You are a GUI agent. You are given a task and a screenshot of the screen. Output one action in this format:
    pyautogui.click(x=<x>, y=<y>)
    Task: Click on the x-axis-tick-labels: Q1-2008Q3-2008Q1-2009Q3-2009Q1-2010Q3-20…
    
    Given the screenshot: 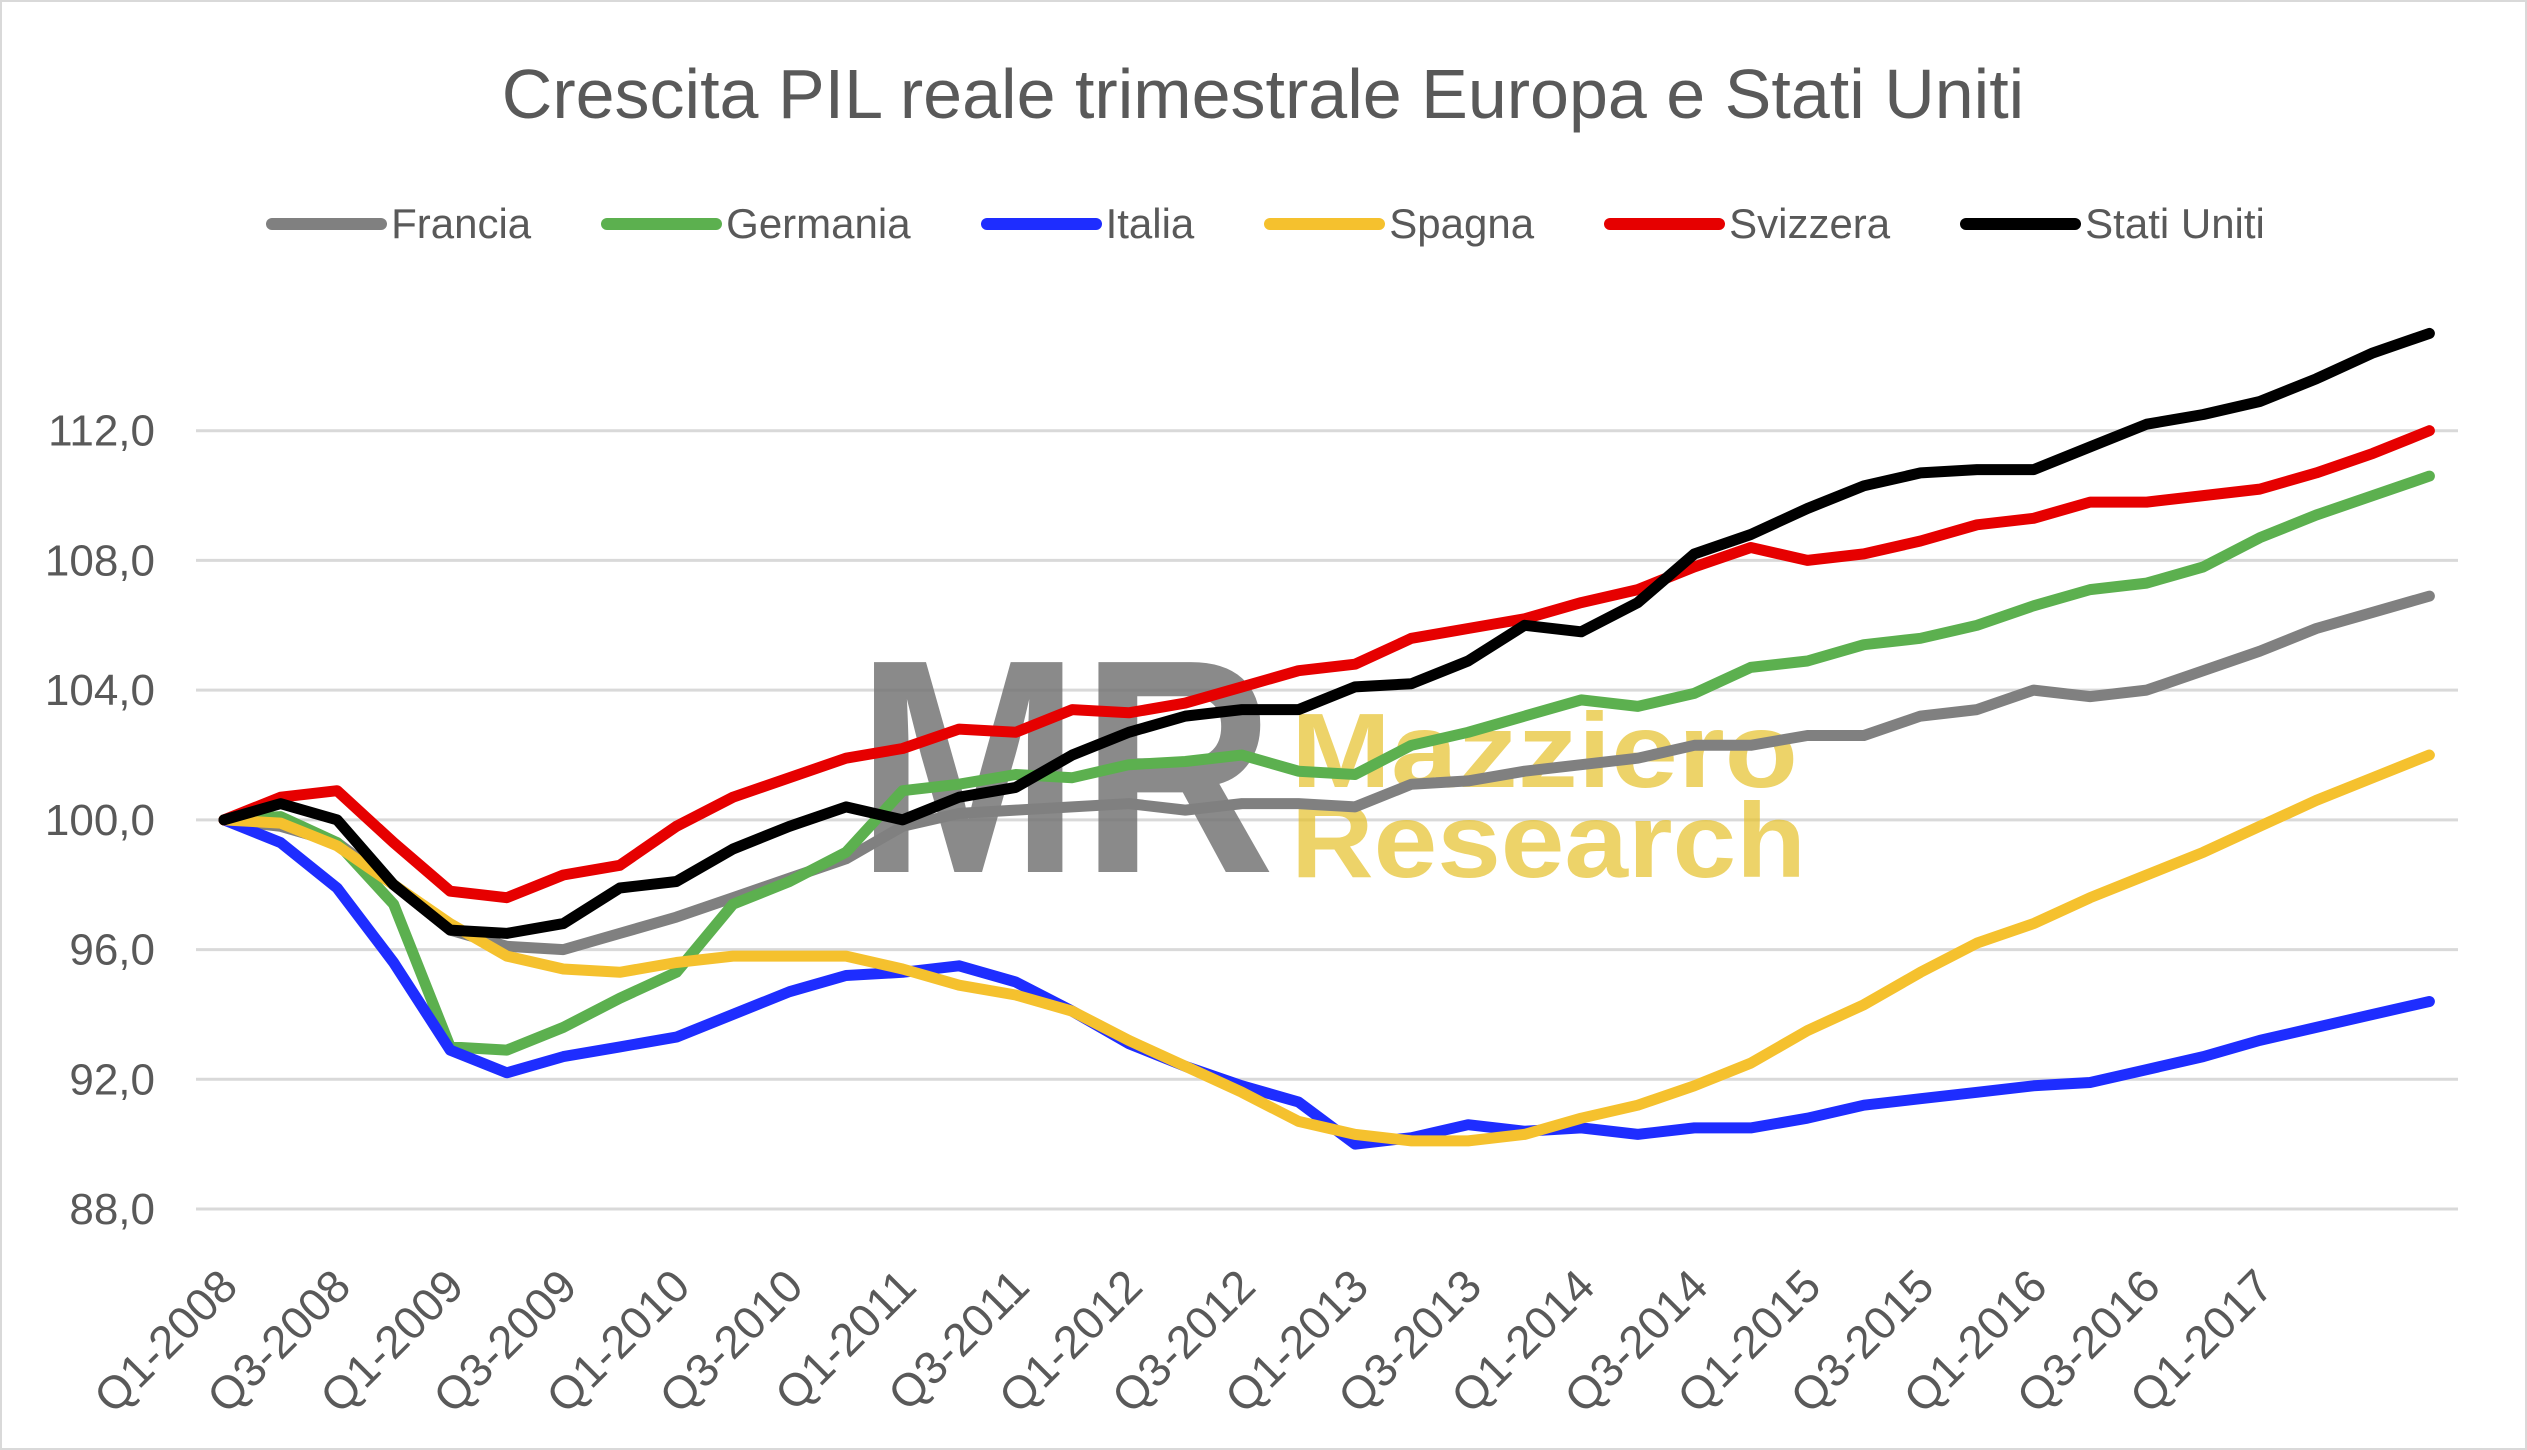 What is the action you would take?
    pyautogui.click(x=1183, y=1340)
    